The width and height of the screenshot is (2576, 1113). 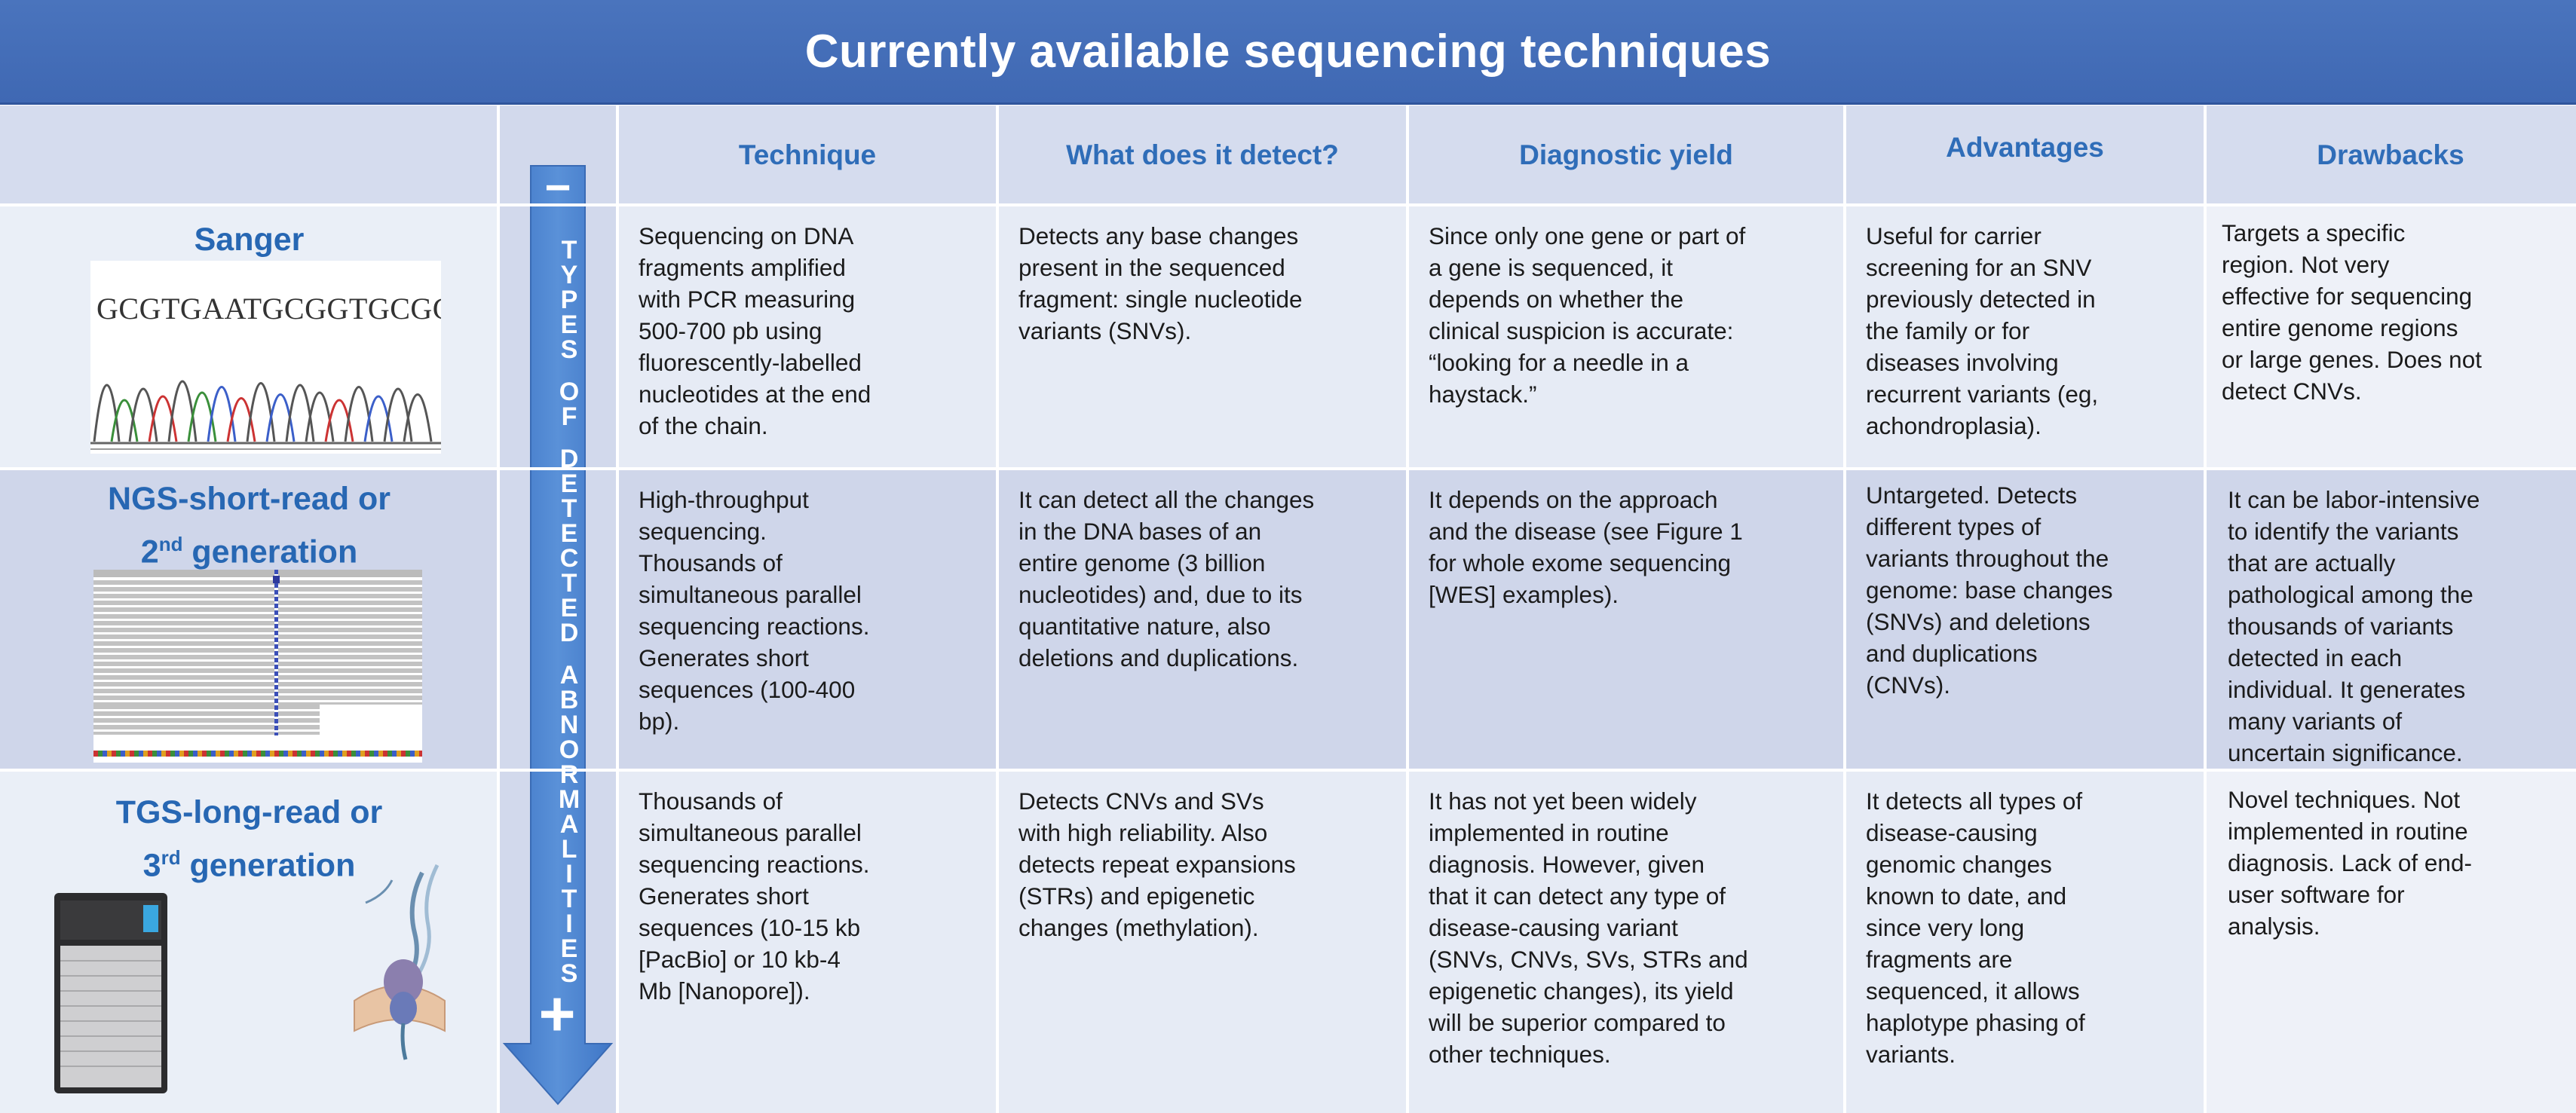 What do you see at coordinates (2343, 531) in the screenshot?
I see `text-line: to identify the variants` at bounding box center [2343, 531].